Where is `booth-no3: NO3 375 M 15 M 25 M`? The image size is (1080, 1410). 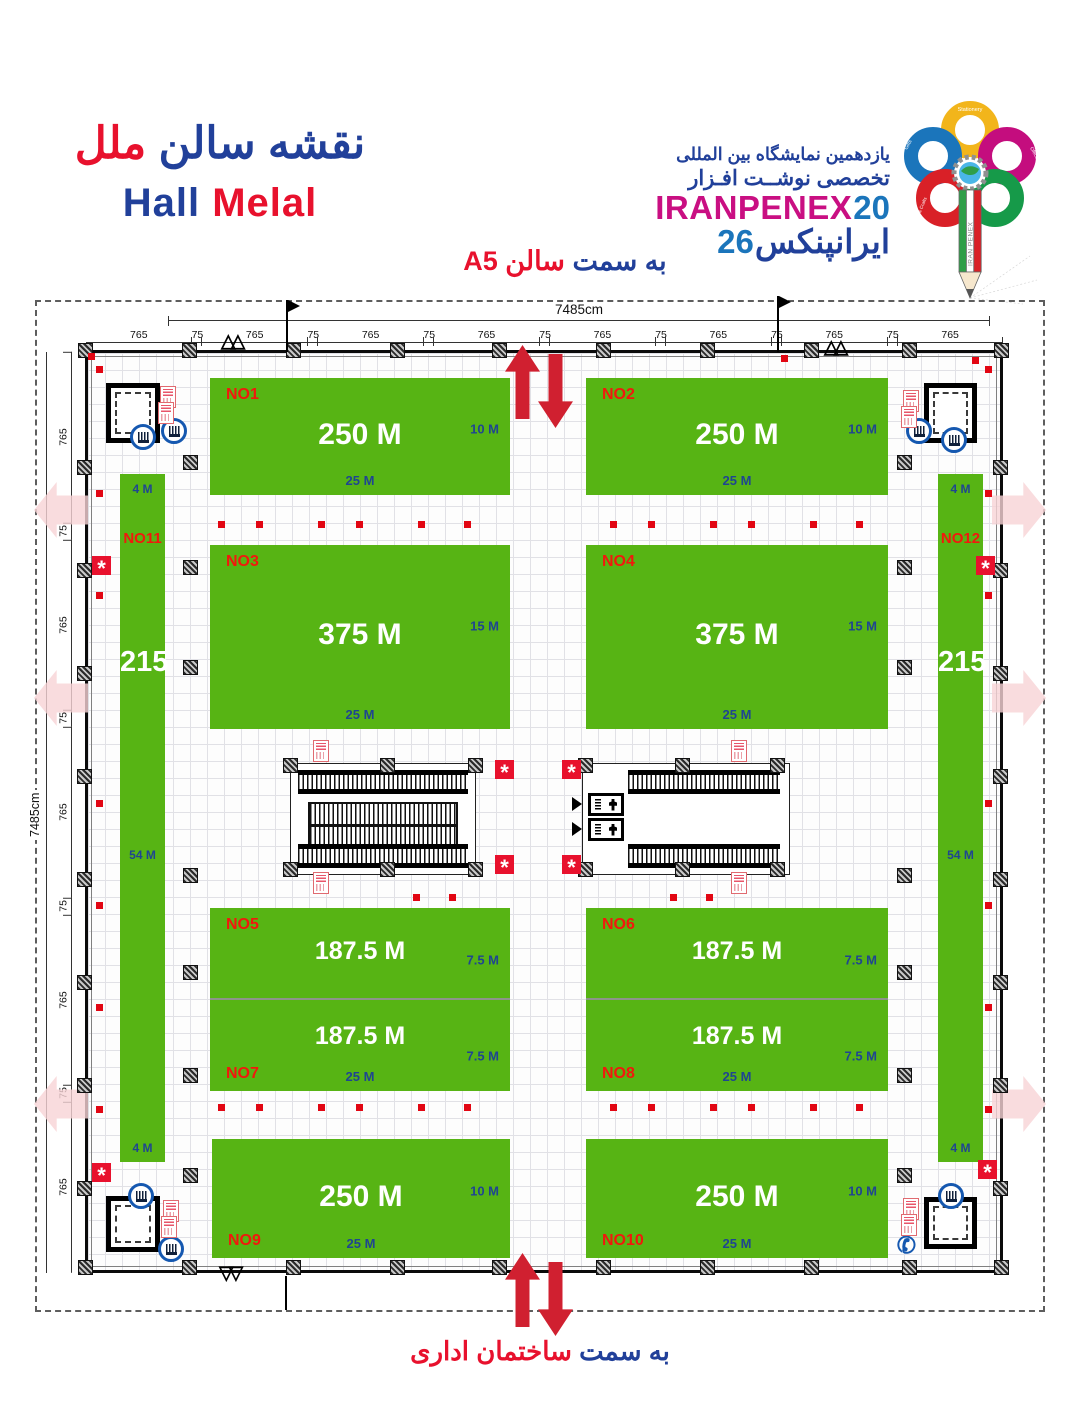
booth-no3: NO3 375 M 15 M 25 M is located at coordinates (360, 637).